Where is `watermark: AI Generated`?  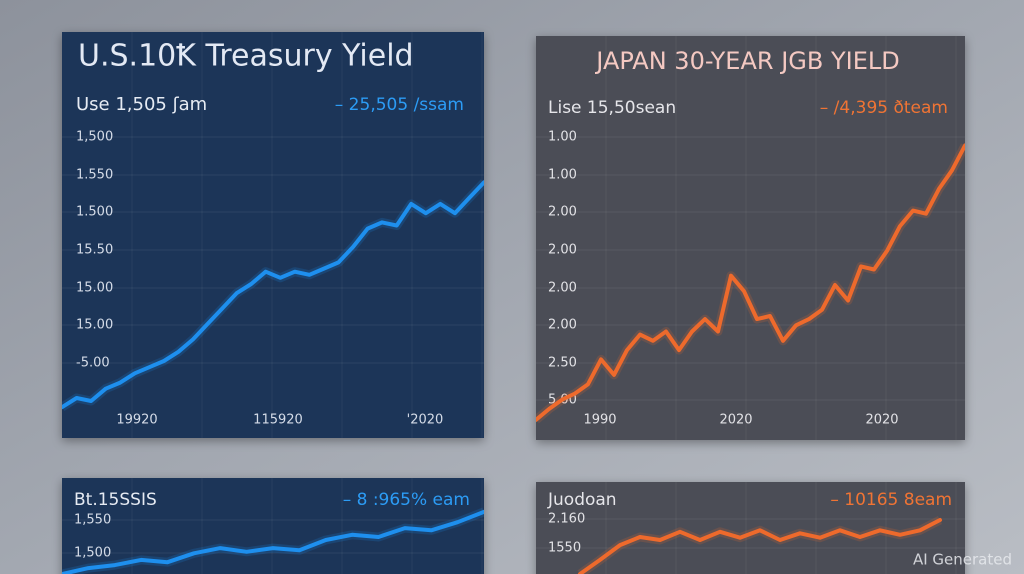 watermark: AI Generated is located at coordinates (962, 560).